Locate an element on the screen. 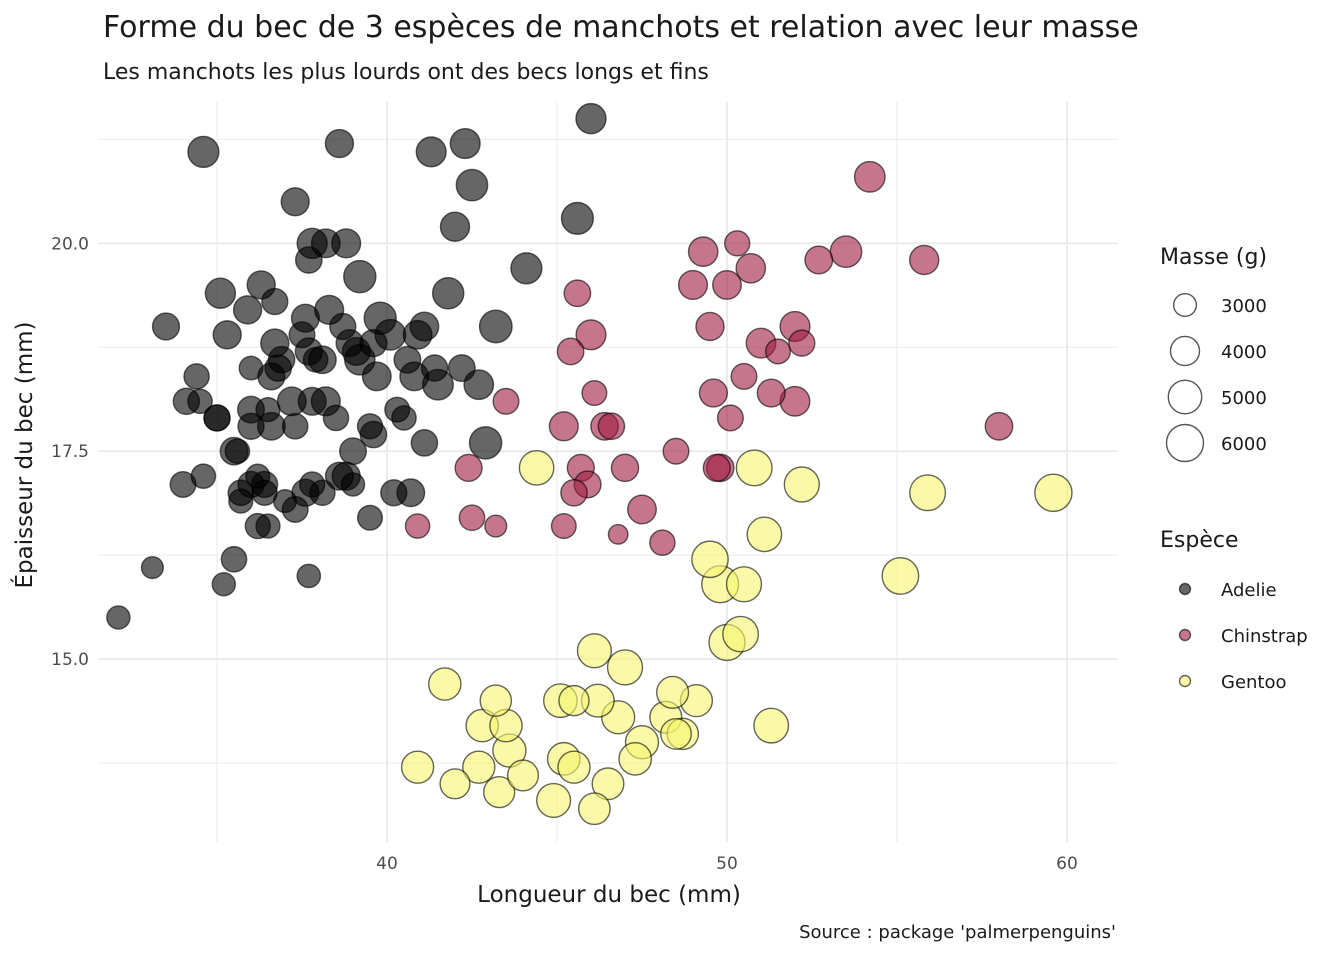 This screenshot has height=960, width=1344. species-legend-label: Chinstrap is located at coordinates (1264, 636).